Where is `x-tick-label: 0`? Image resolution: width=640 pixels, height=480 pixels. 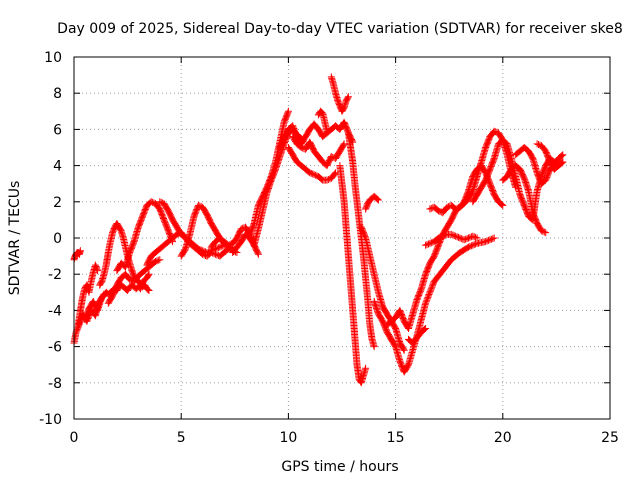
x-tick-label: 0 is located at coordinates (74, 438).